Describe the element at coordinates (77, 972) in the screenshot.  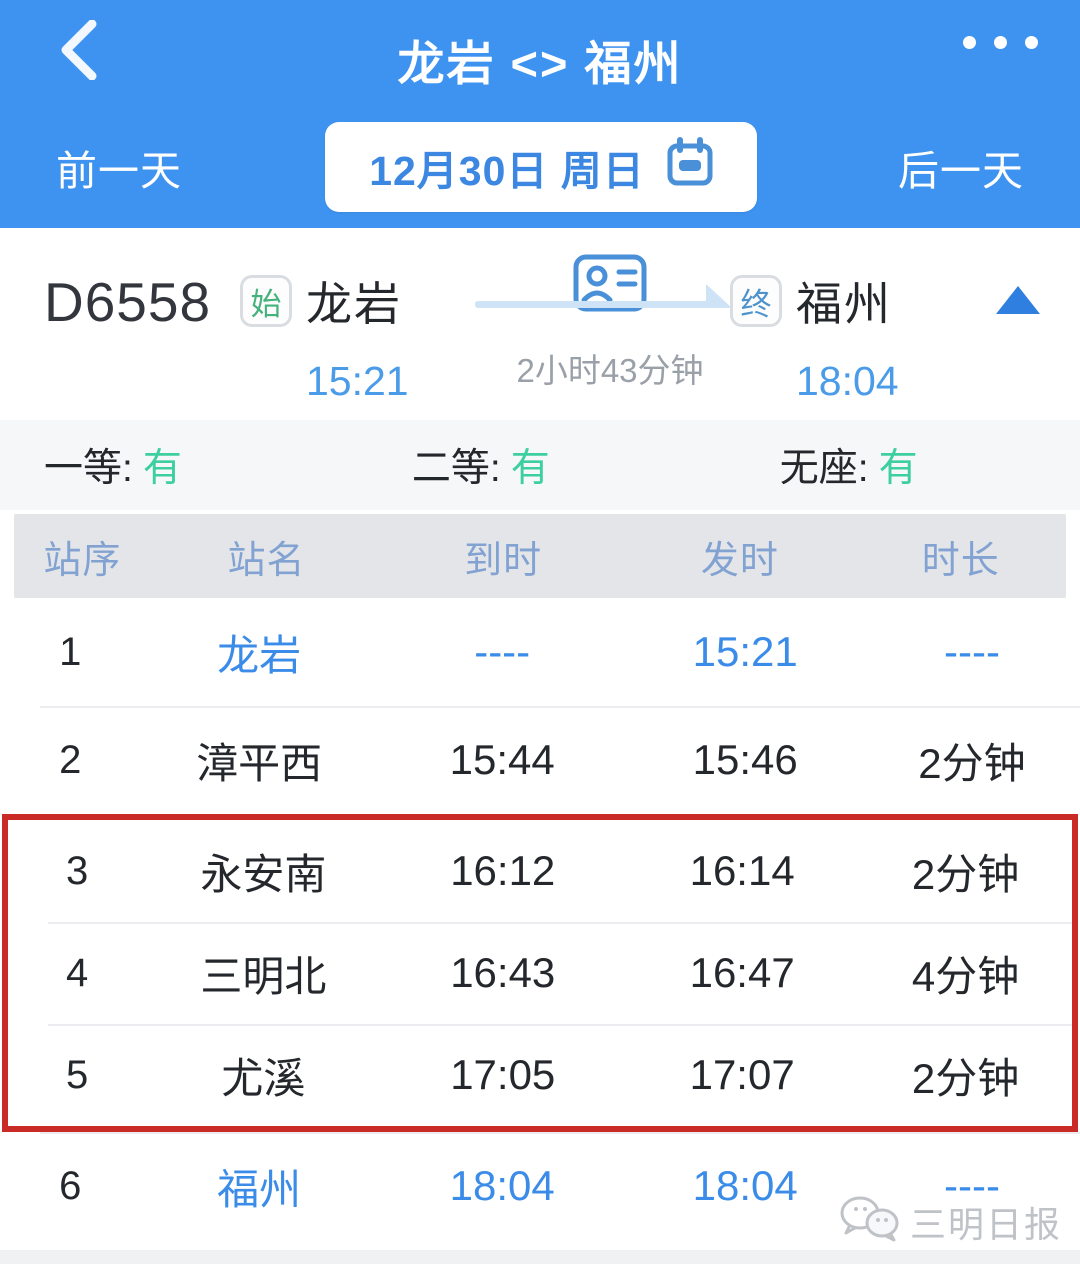
I see `row-seq: 4` at that location.